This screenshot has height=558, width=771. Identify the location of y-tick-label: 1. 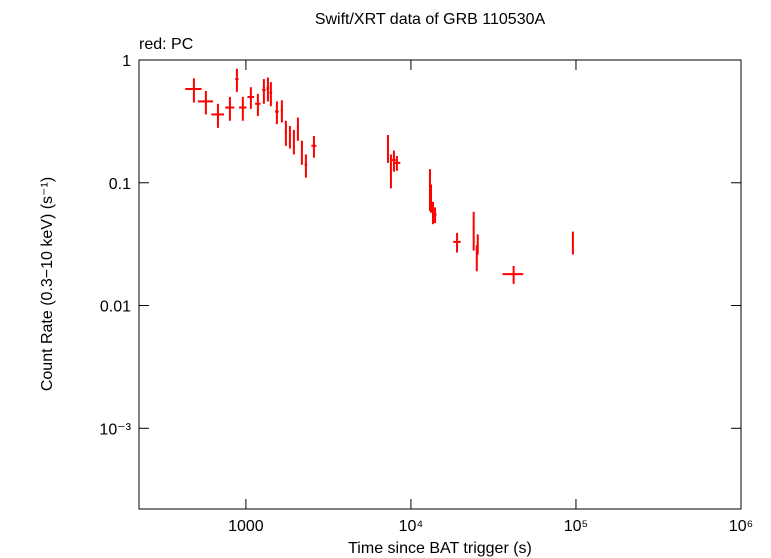
(126, 61).